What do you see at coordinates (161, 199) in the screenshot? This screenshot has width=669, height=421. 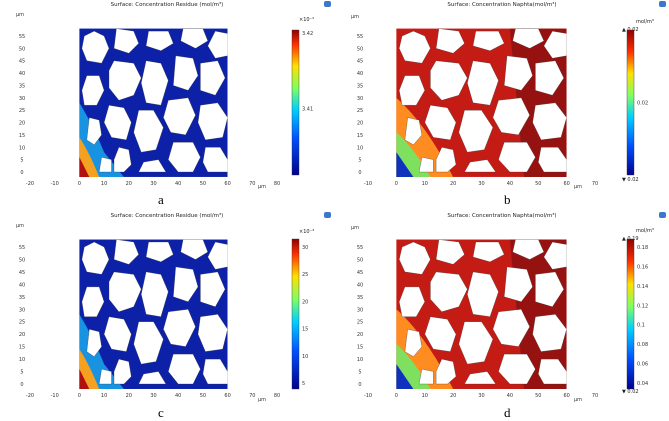 I see `subfigure-label-a: a` at bounding box center [161, 199].